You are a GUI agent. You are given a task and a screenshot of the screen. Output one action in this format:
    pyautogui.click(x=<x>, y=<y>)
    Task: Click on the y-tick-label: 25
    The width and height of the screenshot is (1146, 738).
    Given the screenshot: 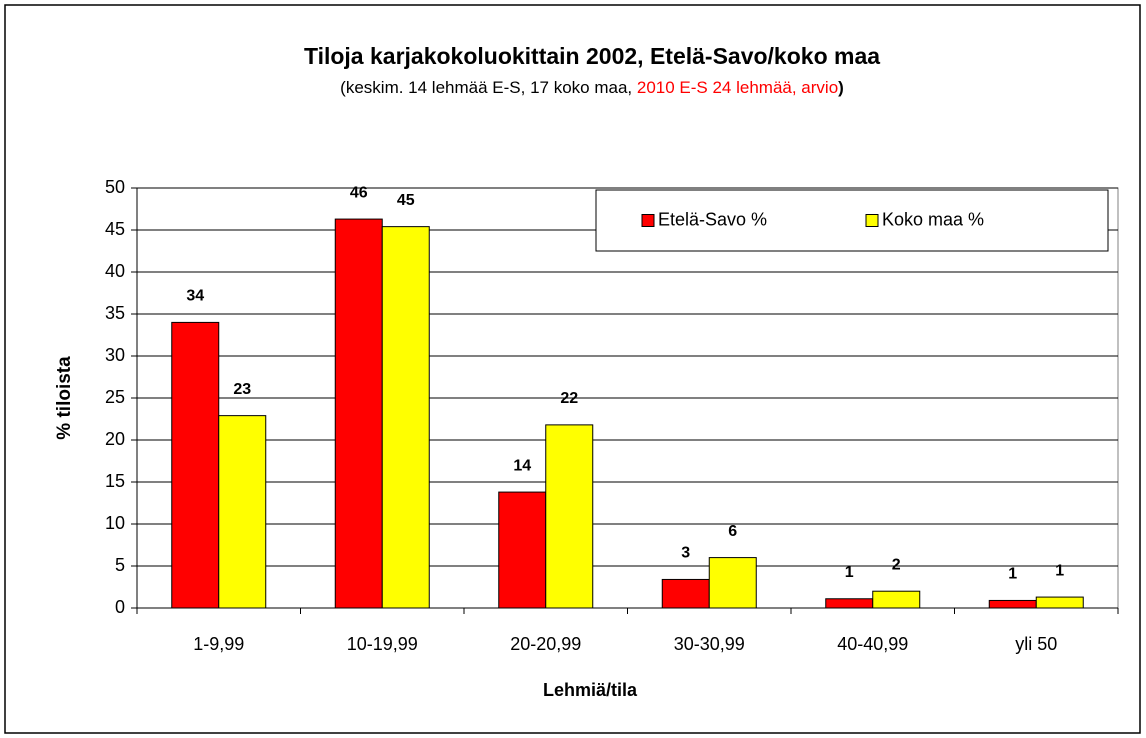 What is the action you would take?
    pyautogui.click(x=115, y=397)
    